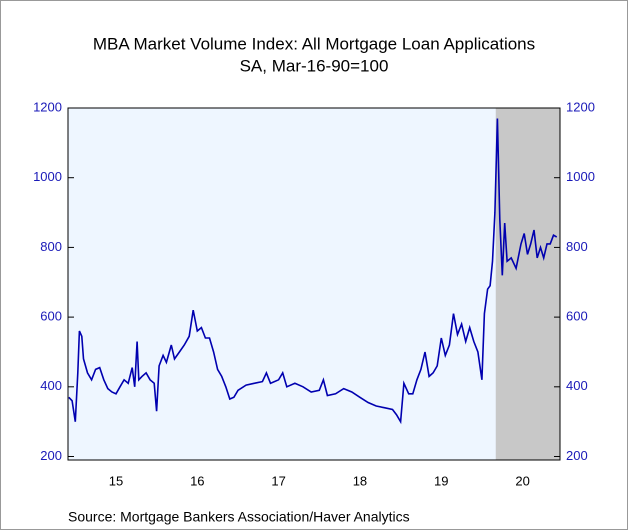 The width and height of the screenshot is (628, 530). I want to click on y2-tick-label: 1000, so click(580, 176).